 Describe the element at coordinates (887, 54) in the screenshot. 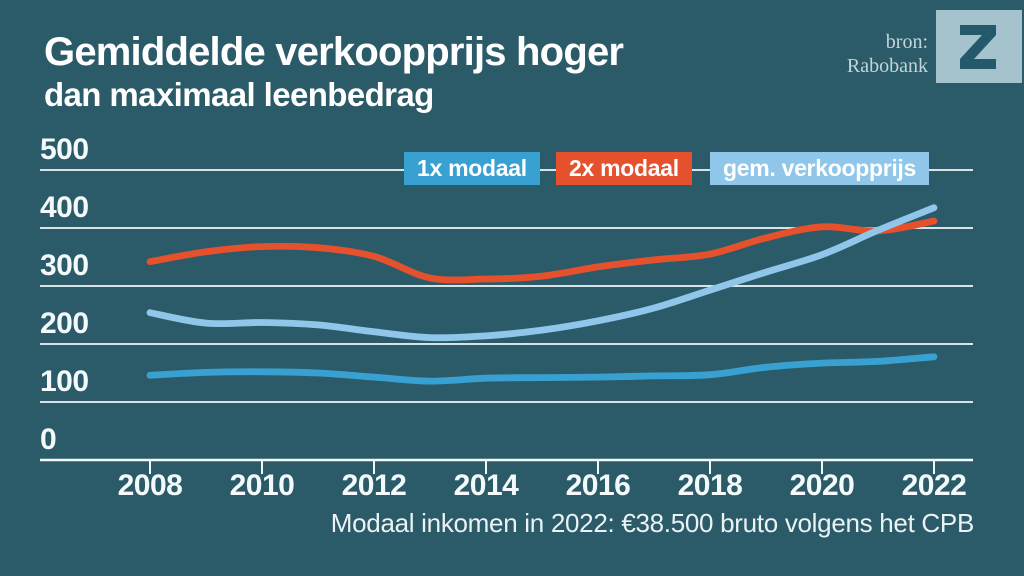

I see `source-attribution: bron: Rabobank` at that location.